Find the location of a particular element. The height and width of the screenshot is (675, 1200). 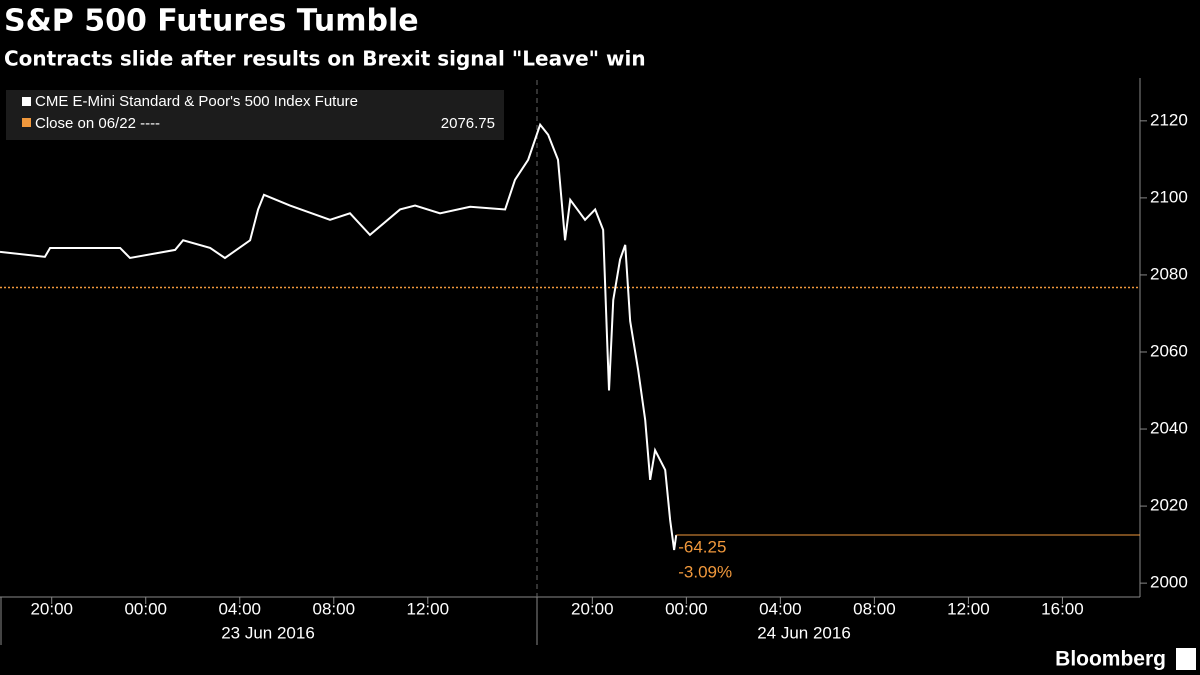

y-tick-label: 2100 is located at coordinates (1169, 196).